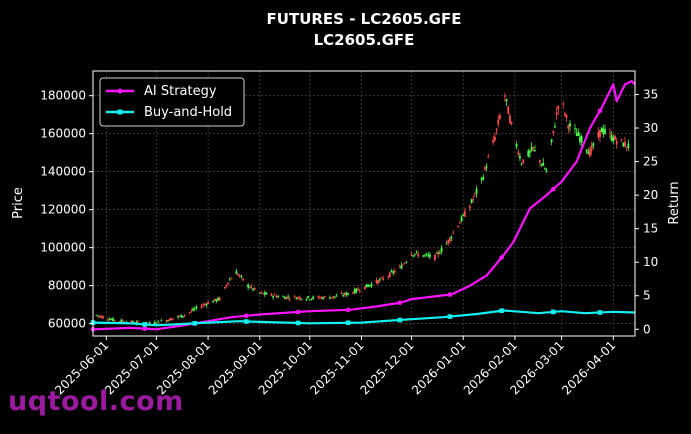 The height and width of the screenshot is (434, 691). What do you see at coordinates (650, 128) in the screenshot?
I see `y-tick-label-right: 30` at bounding box center [650, 128].